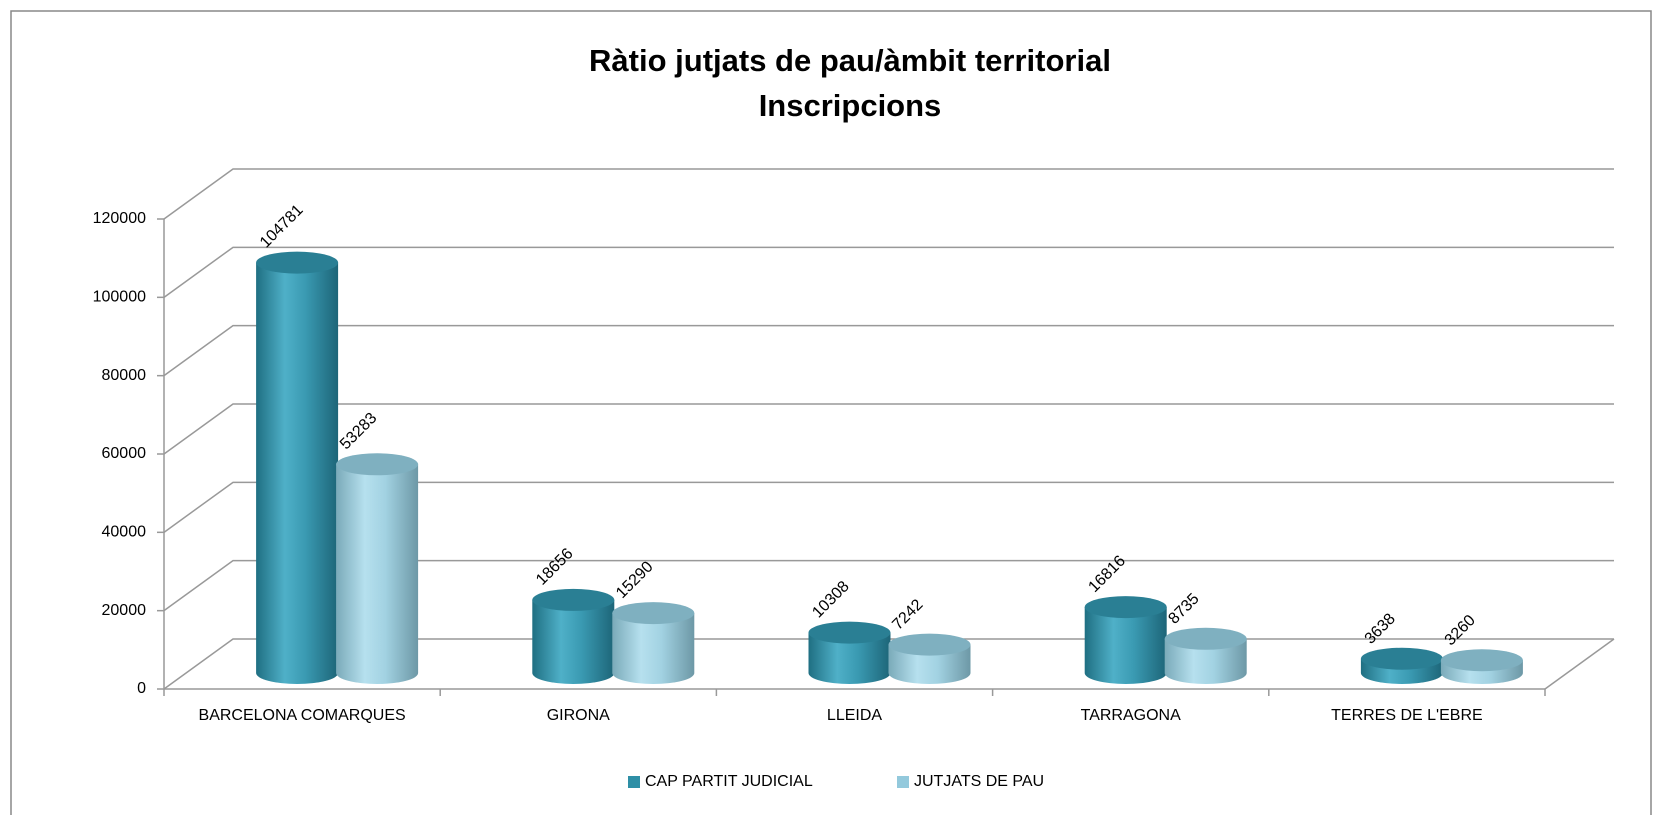 The width and height of the screenshot is (1657, 815). Describe the element at coordinates (302, 715) in the screenshot. I see `x-tick-label: BARCELONA COMARQUES` at that location.